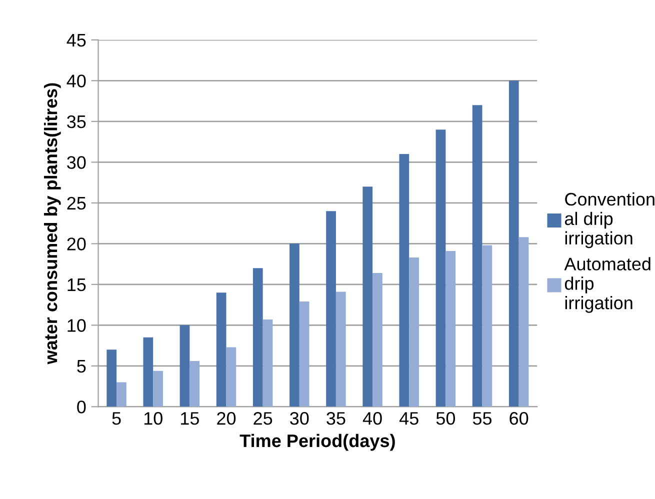 Image resolution: width=655 pixels, height=499 pixels. Describe the element at coordinates (76, 244) in the screenshot. I see `y-tick-label: 20` at that location.